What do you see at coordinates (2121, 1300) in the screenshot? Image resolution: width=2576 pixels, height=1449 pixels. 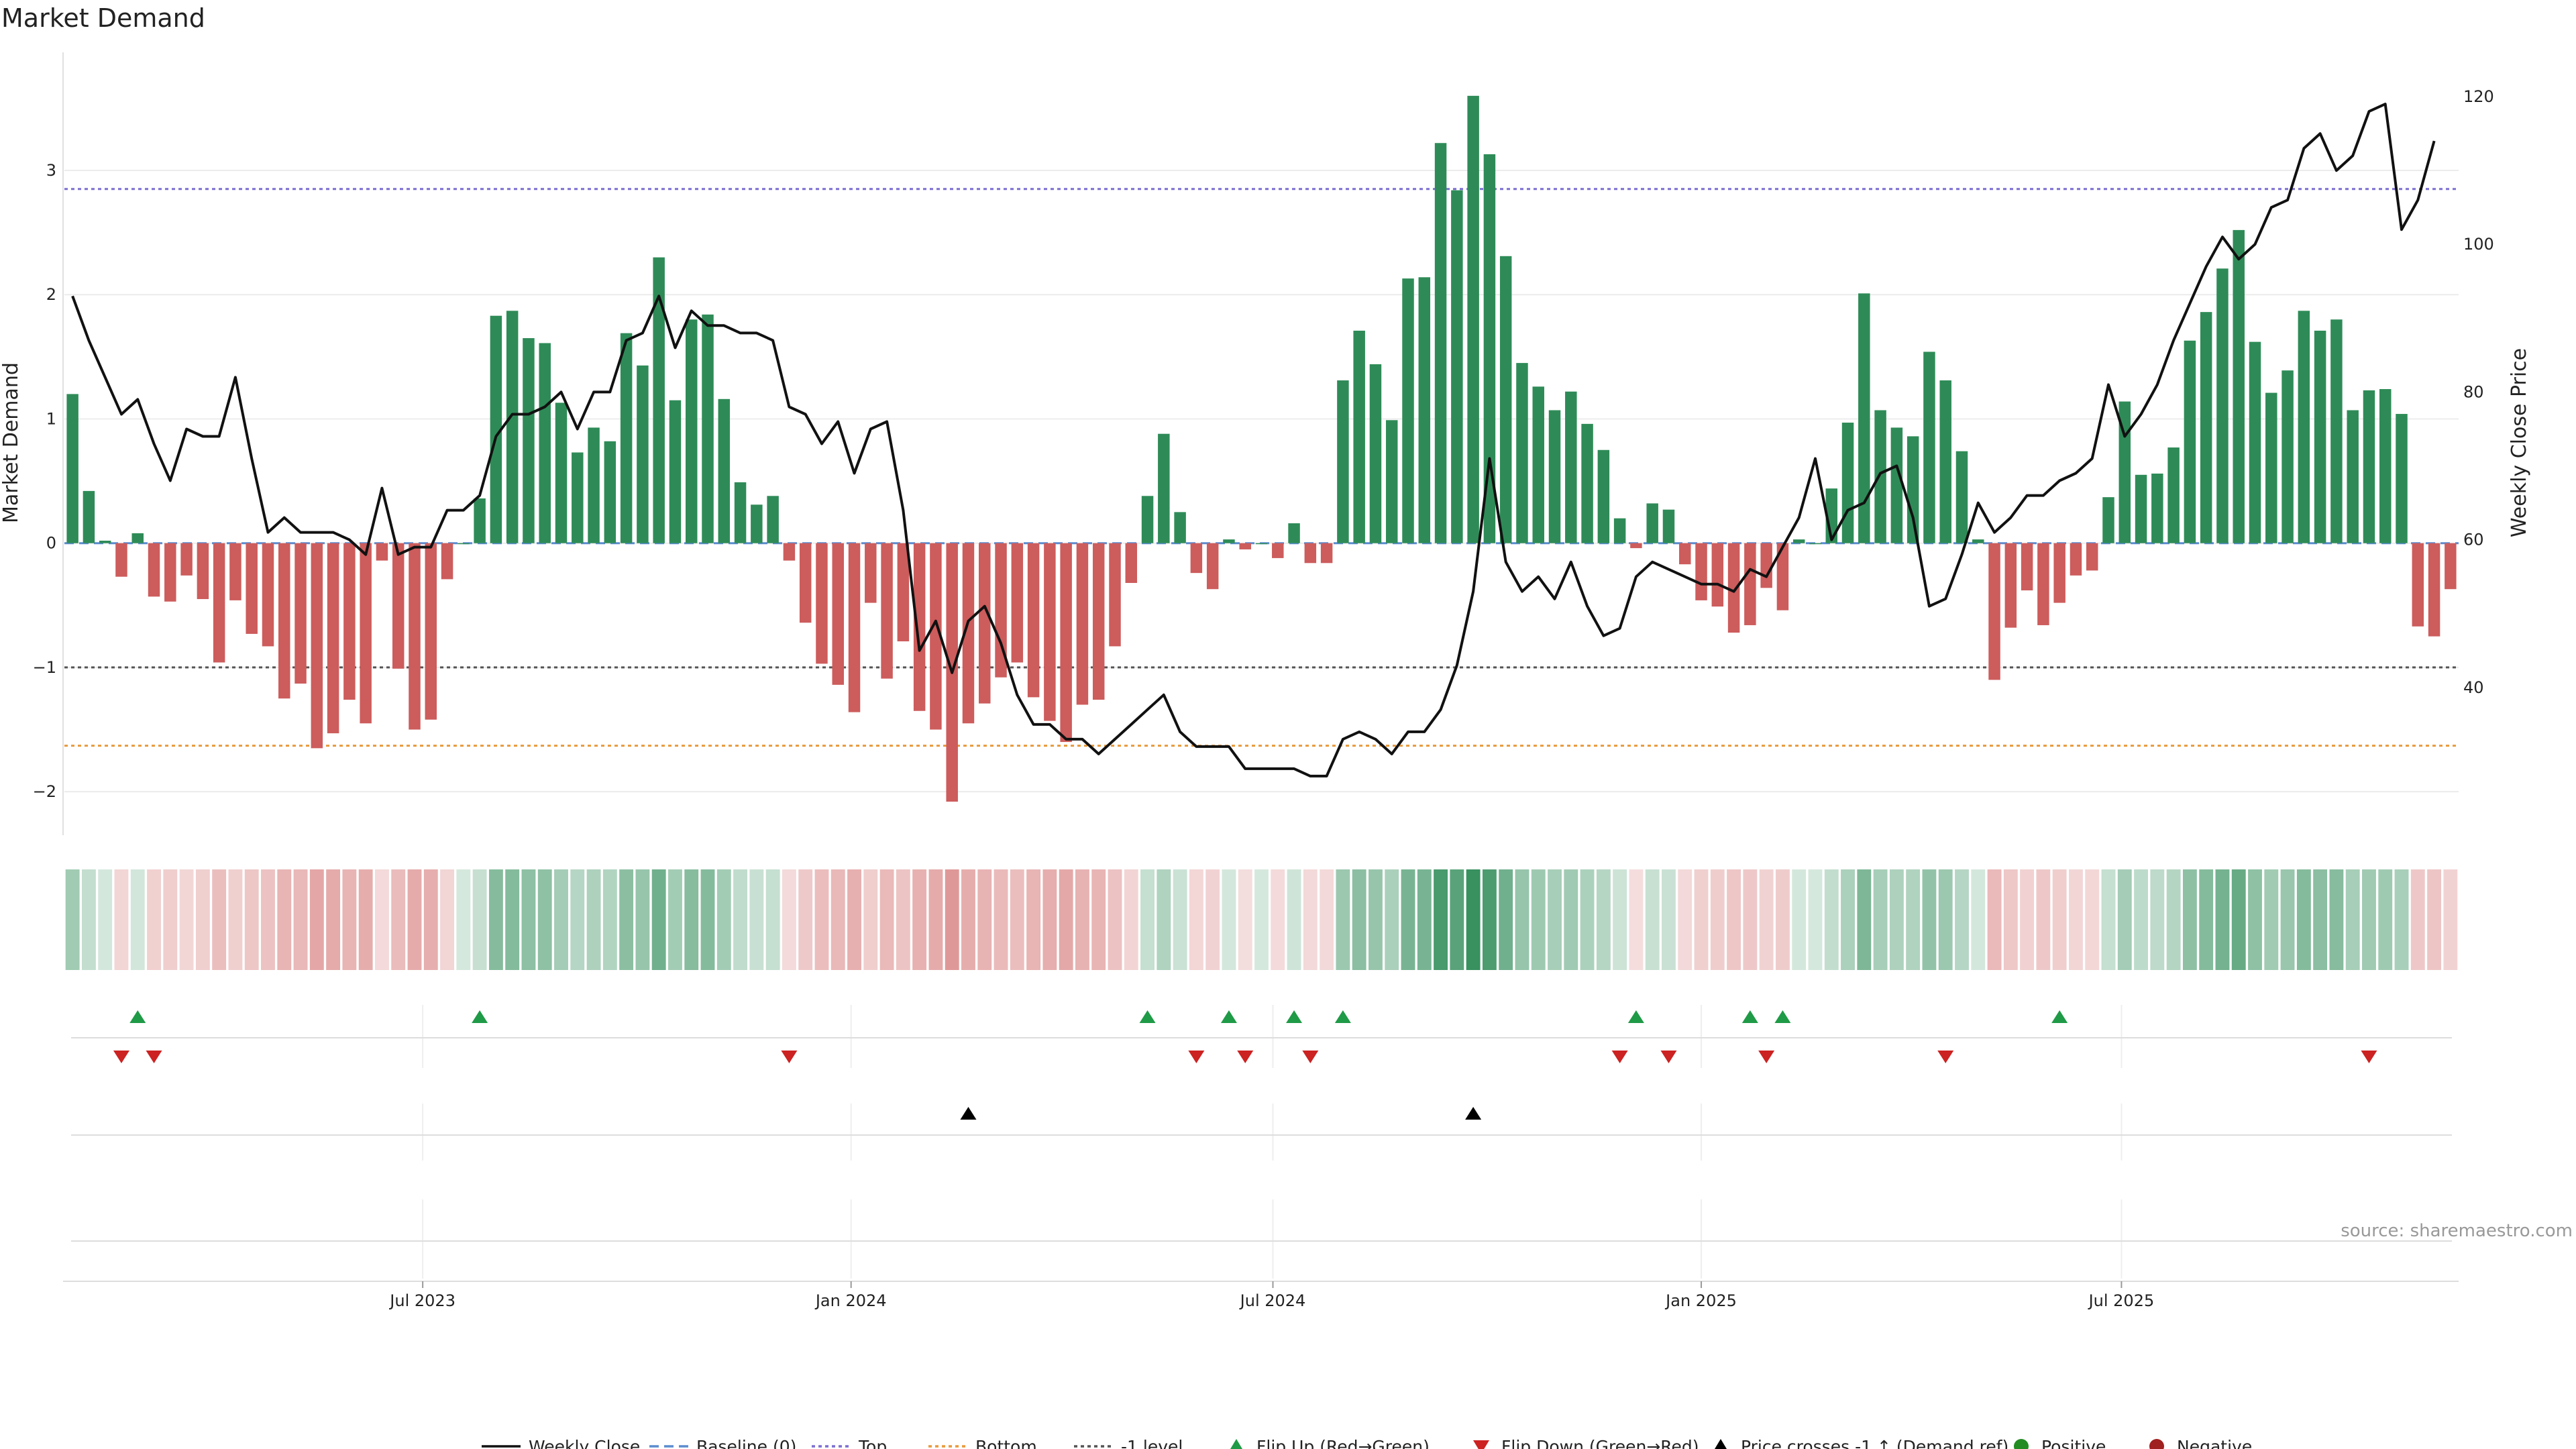 I see `x-tick-label: Jul 2025` at bounding box center [2121, 1300].